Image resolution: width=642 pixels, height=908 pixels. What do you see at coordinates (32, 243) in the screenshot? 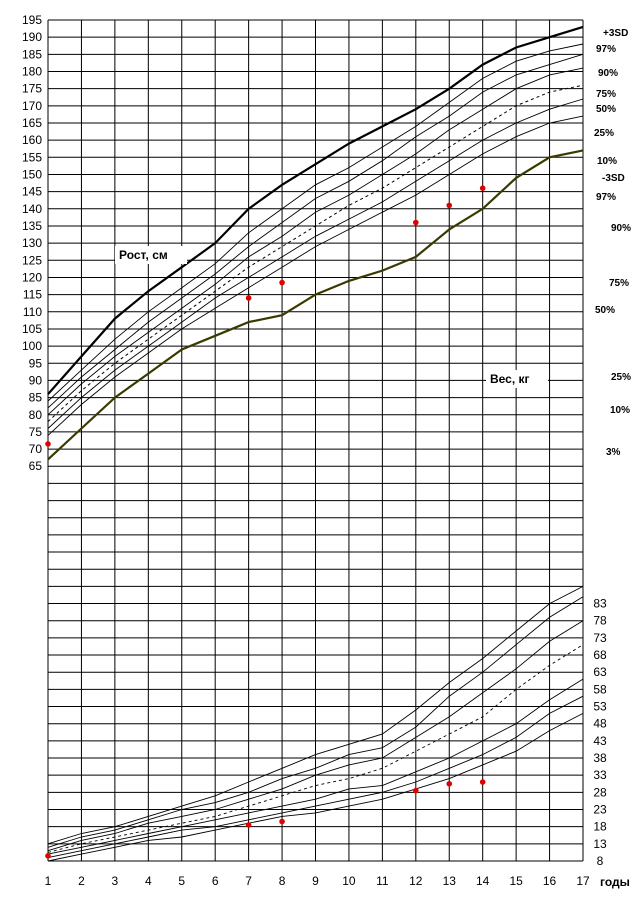
I see `height-tick-label: 130` at bounding box center [32, 243].